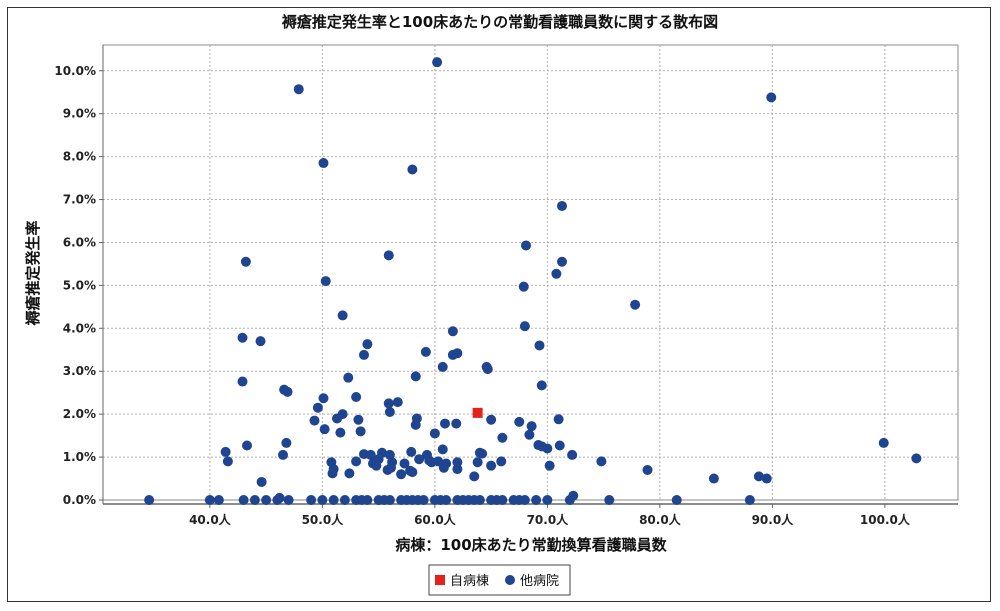 The image size is (1000, 611). What do you see at coordinates (79, 285) in the screenshot?
I see `y-tick-label: 5.0%` at bounding box center [79, 285].